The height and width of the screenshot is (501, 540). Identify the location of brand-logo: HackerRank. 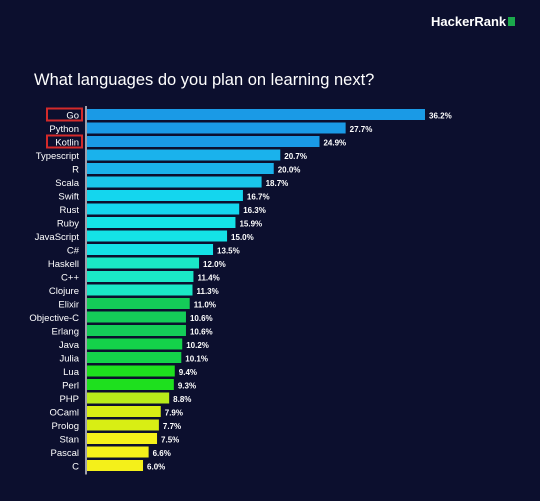
(473, 21).